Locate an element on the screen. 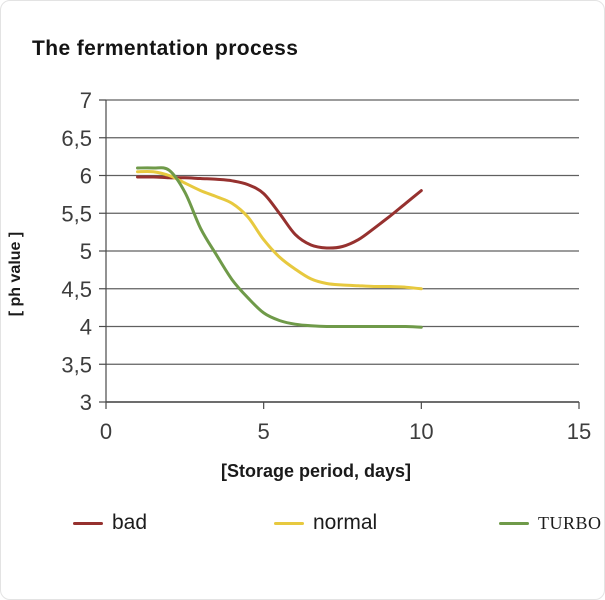  svg-text: 0 is located at coordinates (106, 431).